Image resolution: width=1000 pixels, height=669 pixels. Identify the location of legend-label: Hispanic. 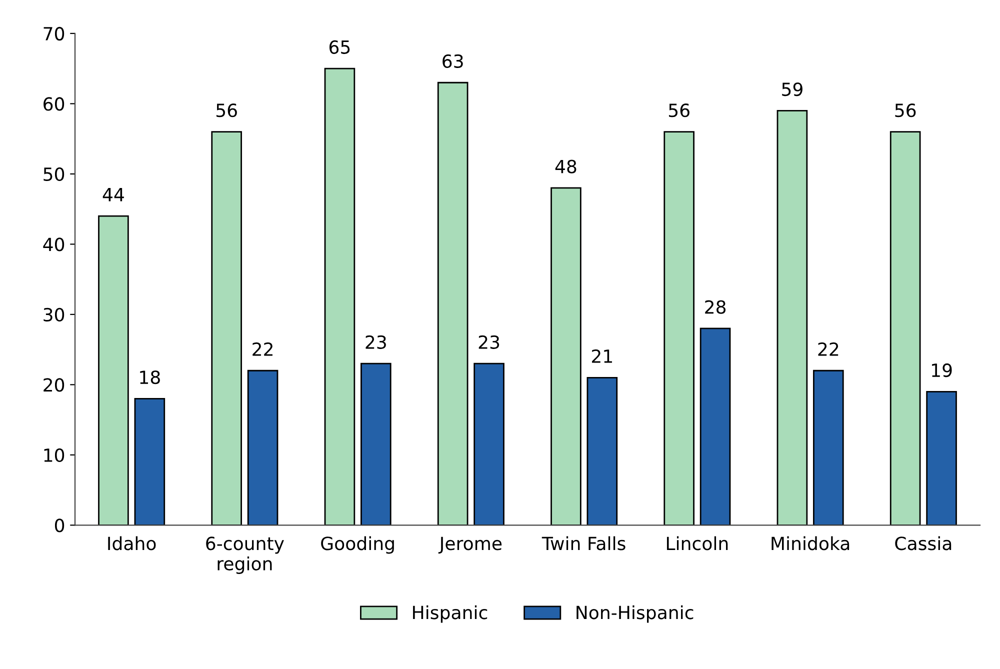
(450, 614).